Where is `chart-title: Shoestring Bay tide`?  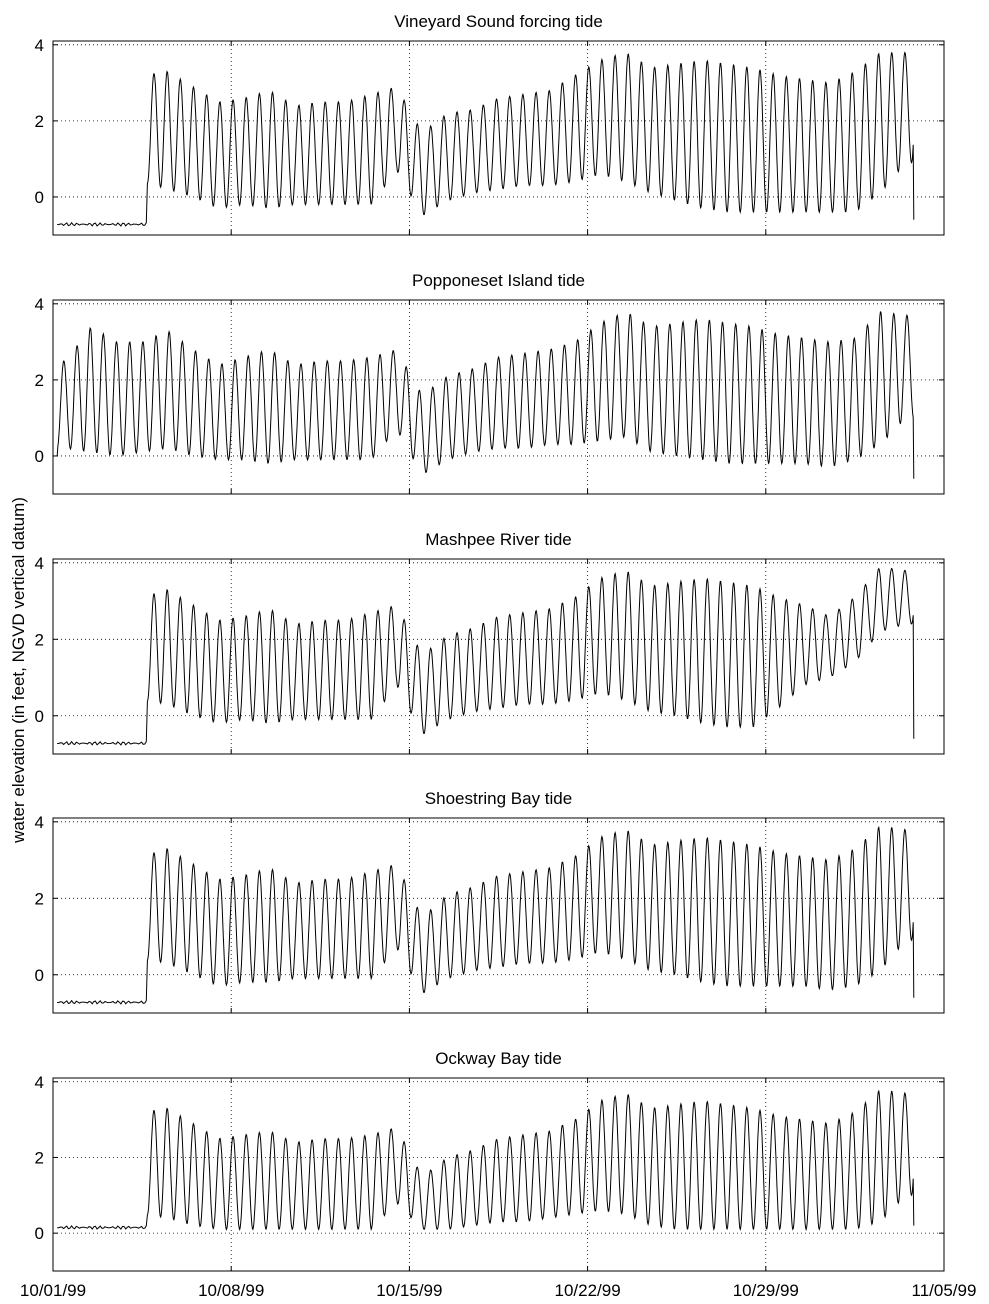
chart-title: Shoestring Bay tide is located at coordinates (498, 798).